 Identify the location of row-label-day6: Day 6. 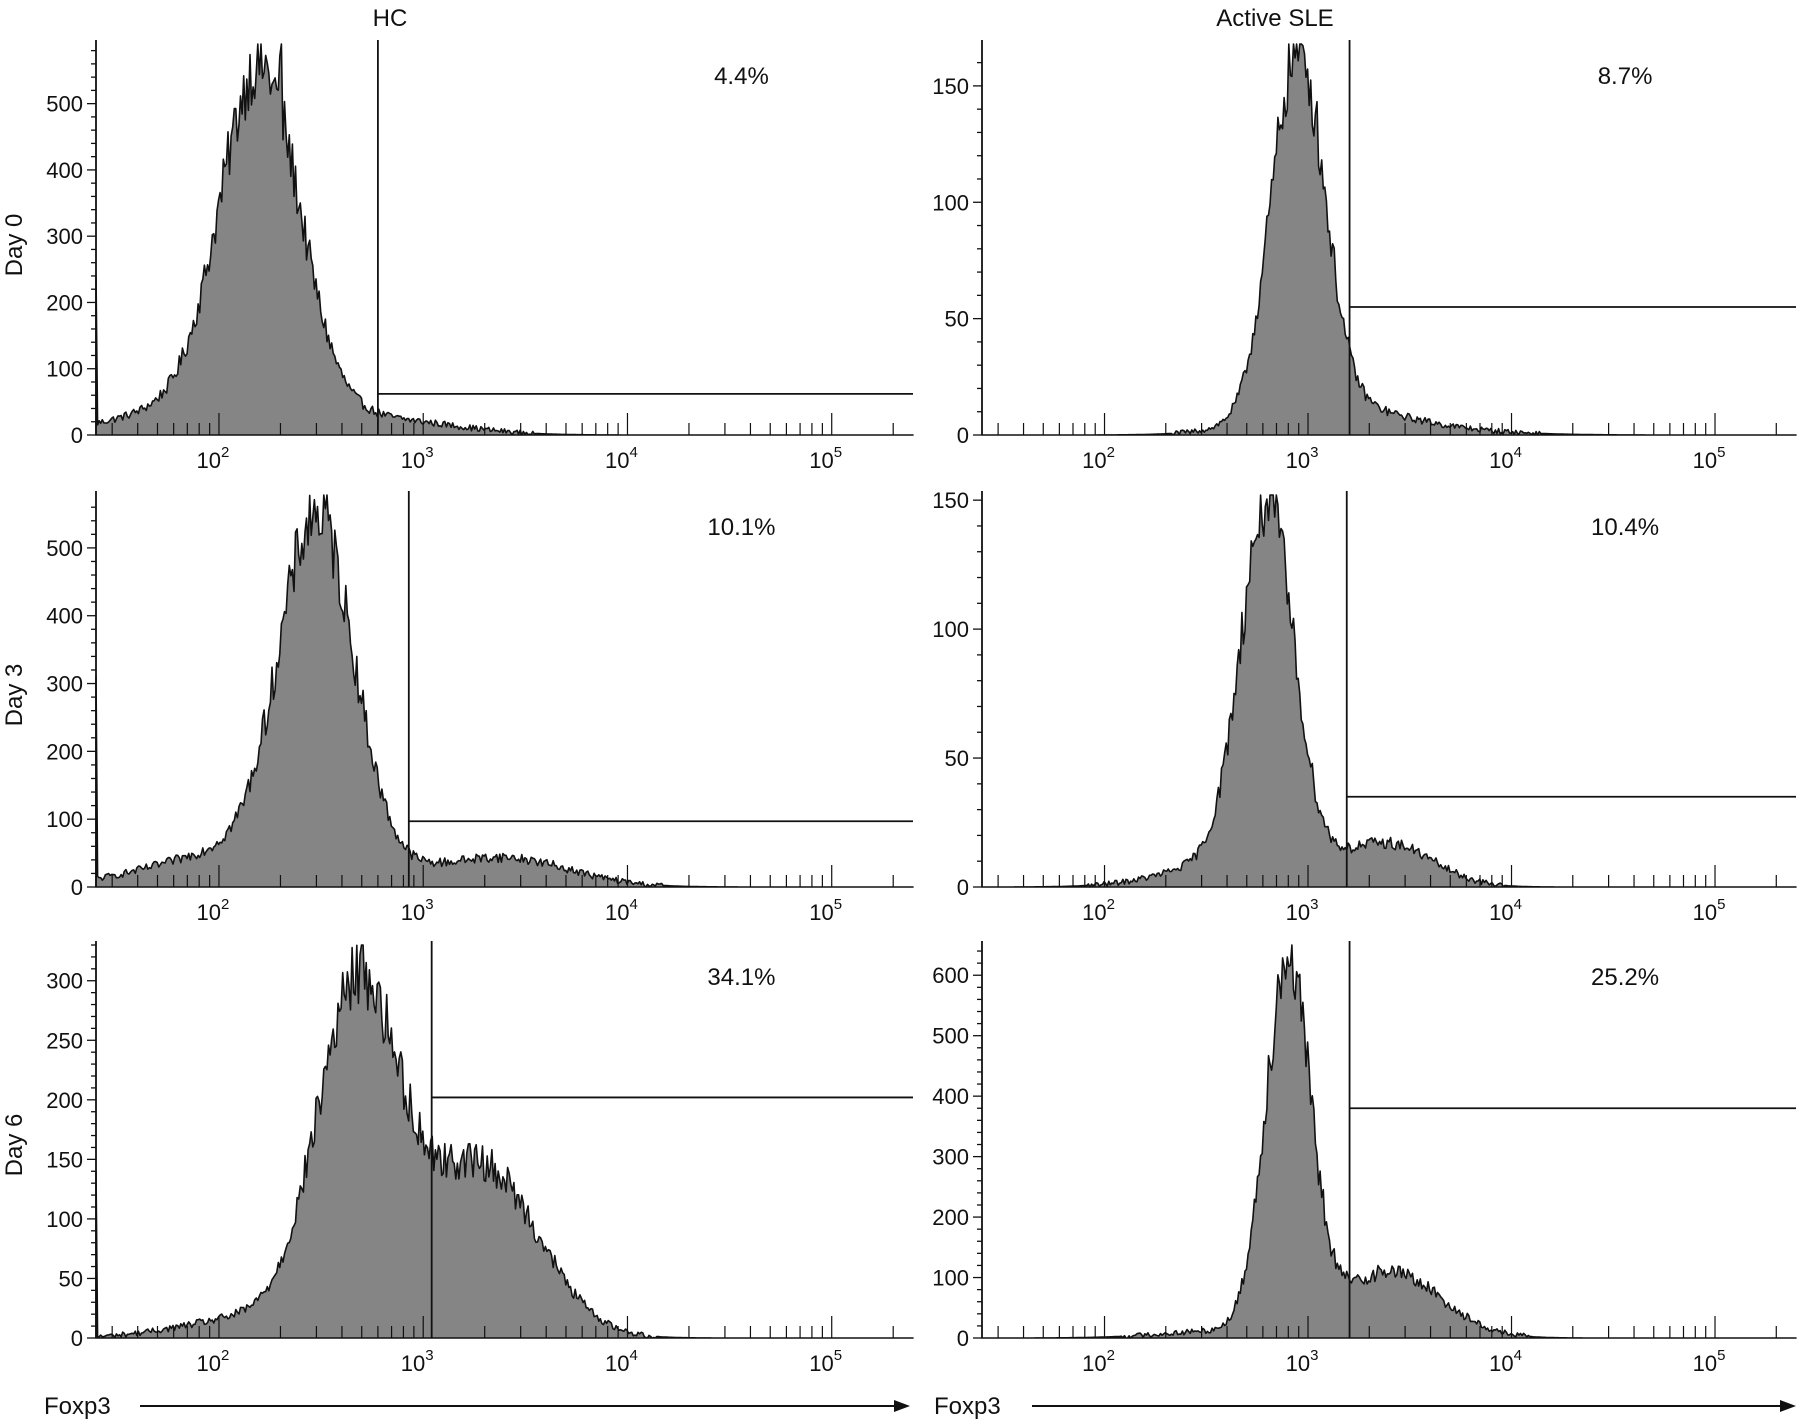
(14, 1145).